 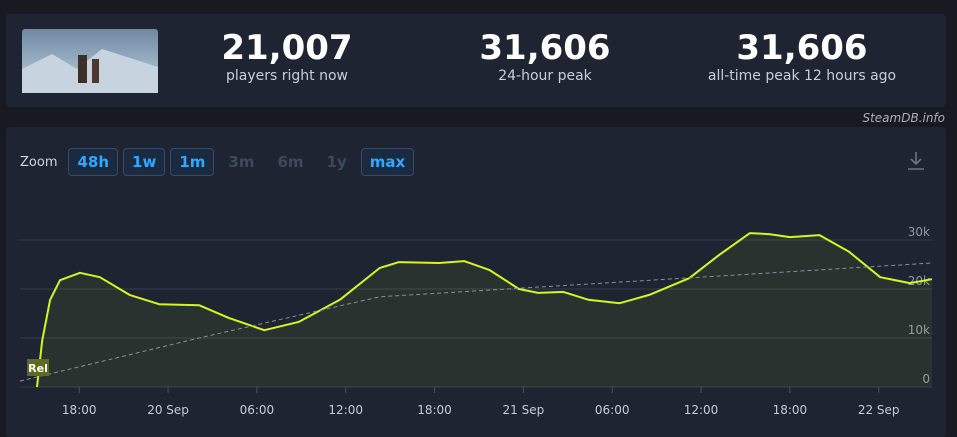 What do you see at coordinates (241, 162) in the screenshot?
I see `zoom-button: 3m` at bounding box center [241, 162].